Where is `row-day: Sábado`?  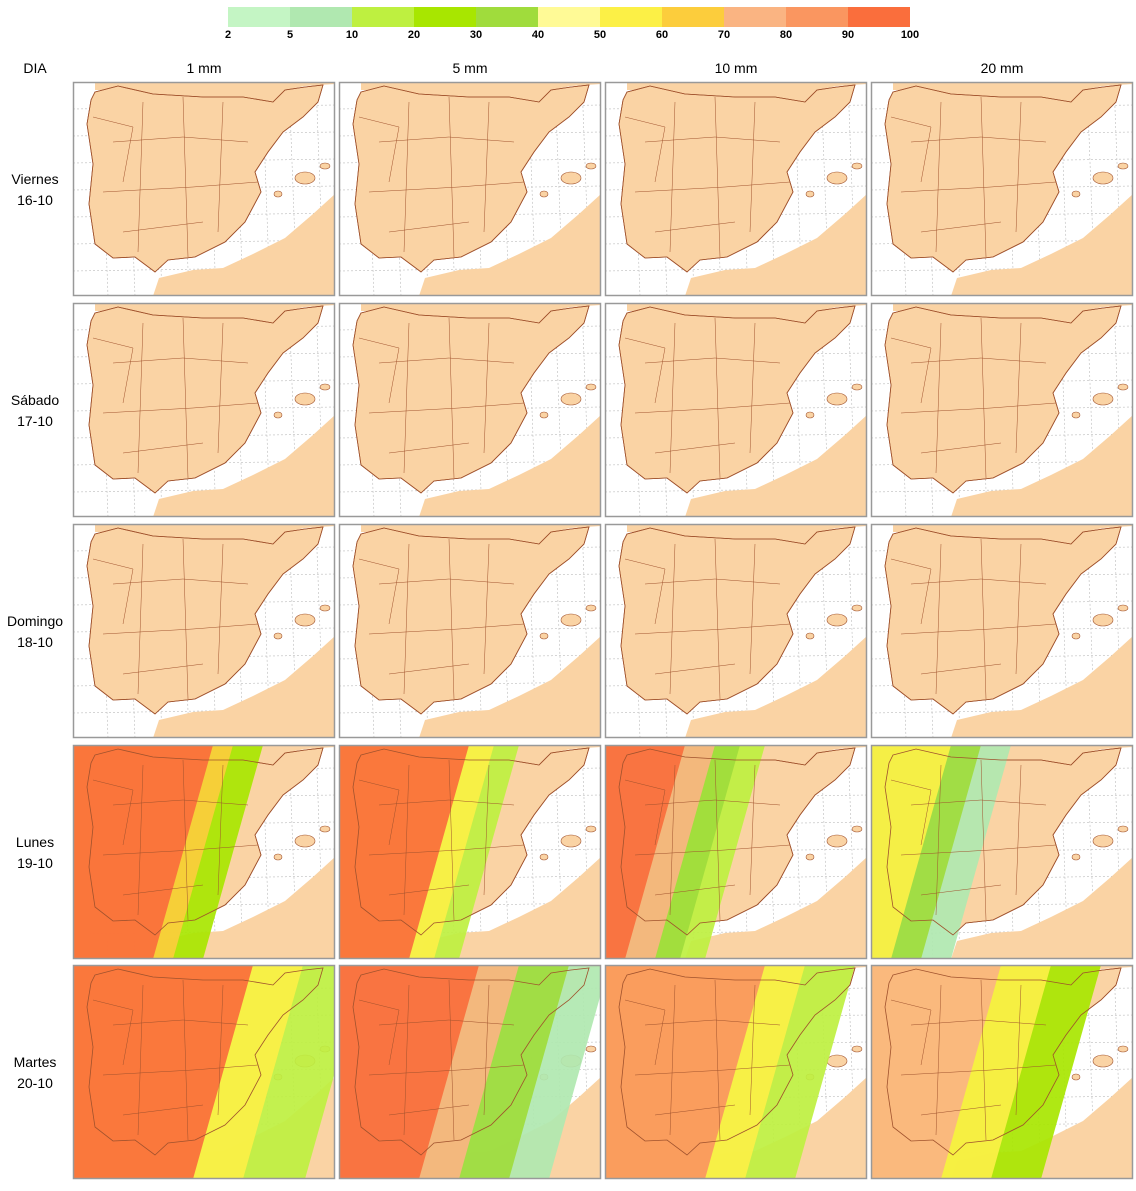
row-day: Sábado is located at coordinates (35, 400).